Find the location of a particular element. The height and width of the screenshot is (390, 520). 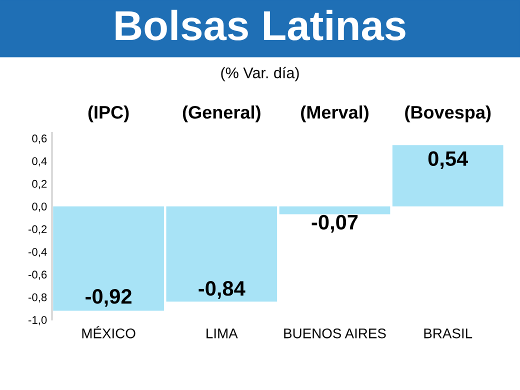

y-tick-label: -0,8 is located at coordinates (37, 298).